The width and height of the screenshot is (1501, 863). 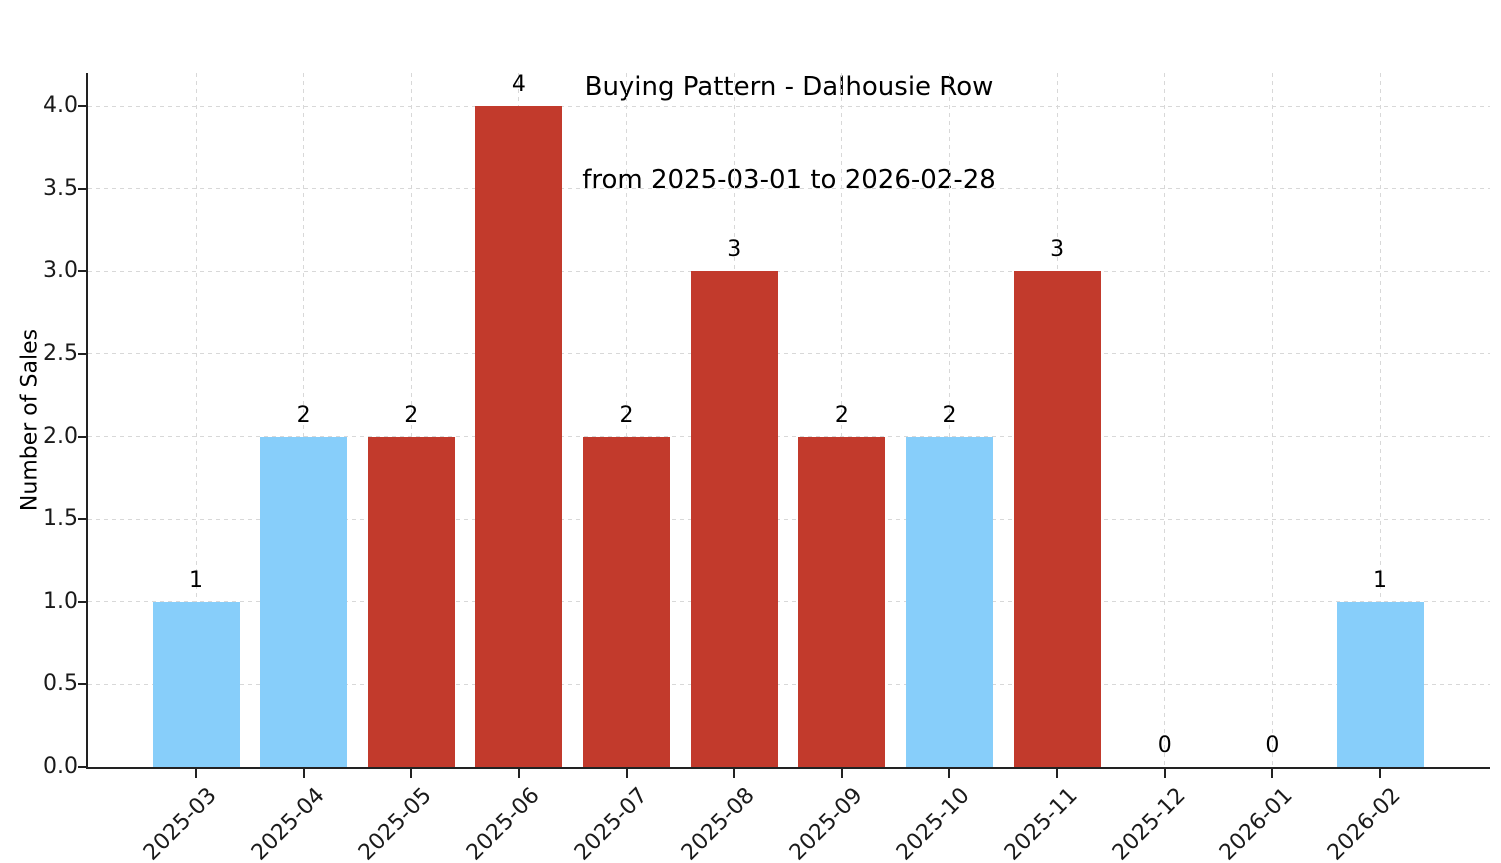 I want to click on y-tick-label: 0.0, so click(x=60, y=766).